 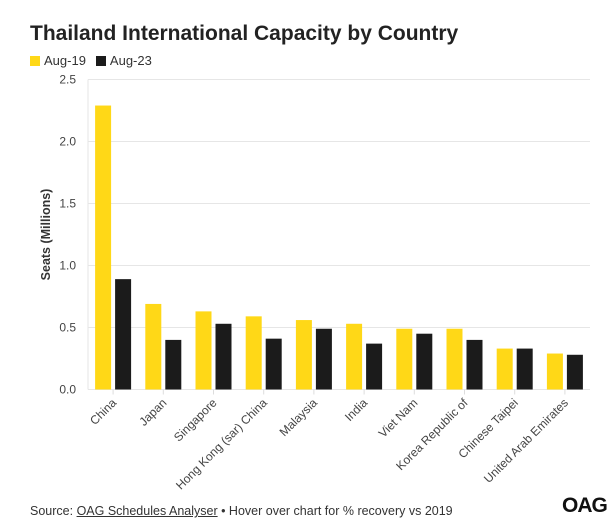 What do you see at coordinates (526, 441) in the screenshot?
I see `x-tick-label: United Arab Emirates` at bounding box center [526, 441].